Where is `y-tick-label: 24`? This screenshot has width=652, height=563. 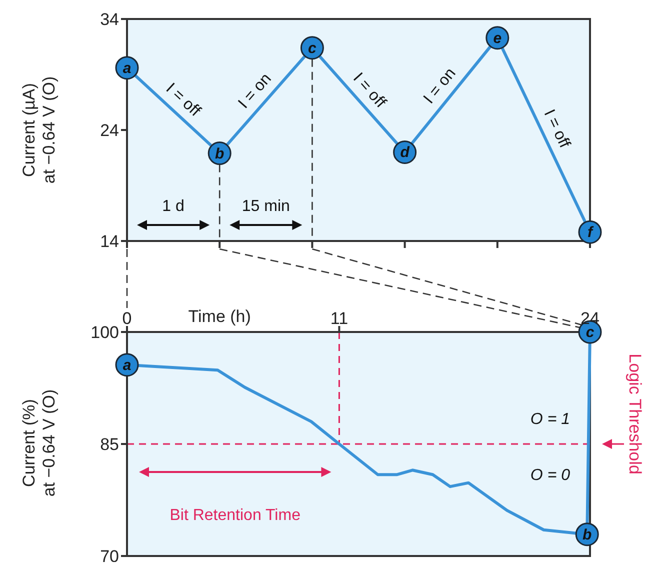 y-tick-label: 24 is located at coordinates (109, 130).